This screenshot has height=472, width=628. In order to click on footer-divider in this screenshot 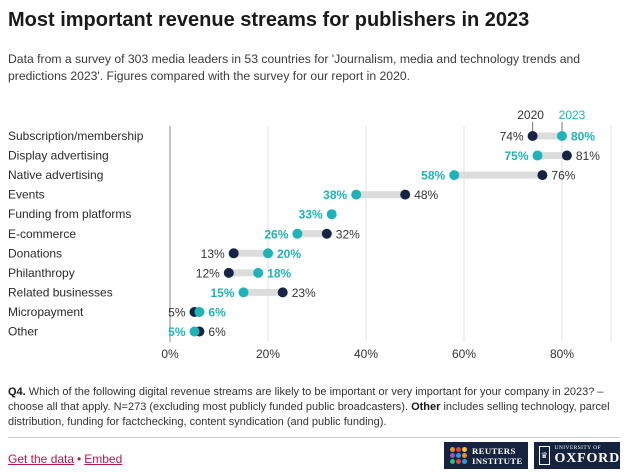, I will do `click(314, 437)`.